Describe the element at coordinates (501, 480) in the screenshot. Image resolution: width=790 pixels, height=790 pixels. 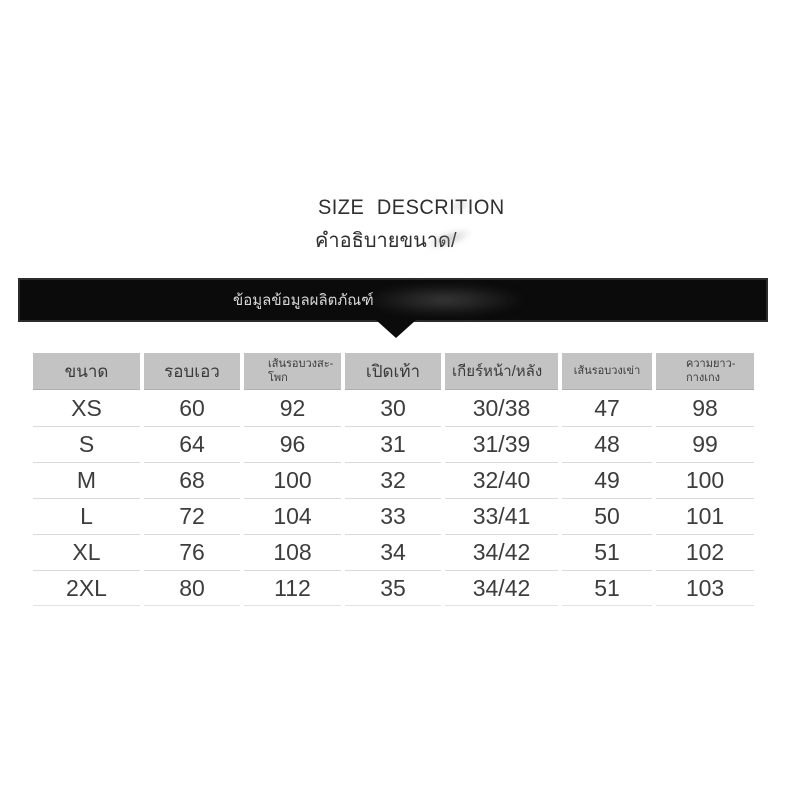
I see `cell-rise: 32/40` at that location.